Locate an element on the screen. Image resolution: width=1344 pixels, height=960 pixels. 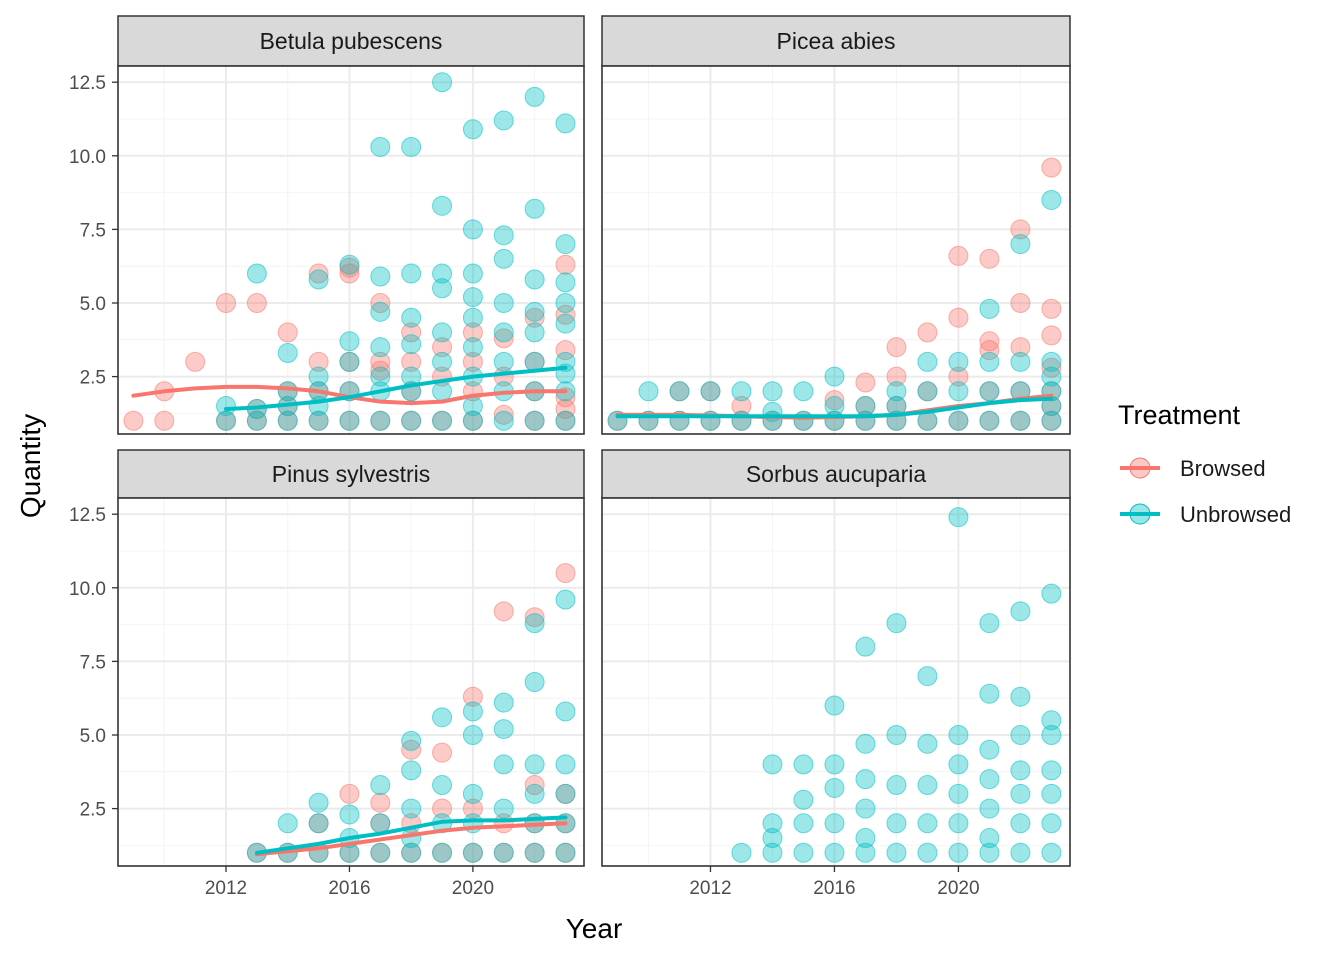
legend-item-browsed: Browsed is located at coordinates (1193, 468).